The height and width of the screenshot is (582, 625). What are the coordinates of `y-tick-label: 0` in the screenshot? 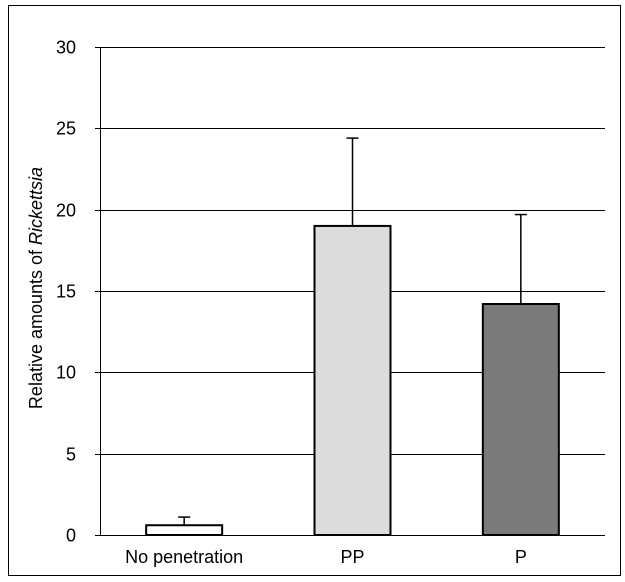 It's located at (71, 536).